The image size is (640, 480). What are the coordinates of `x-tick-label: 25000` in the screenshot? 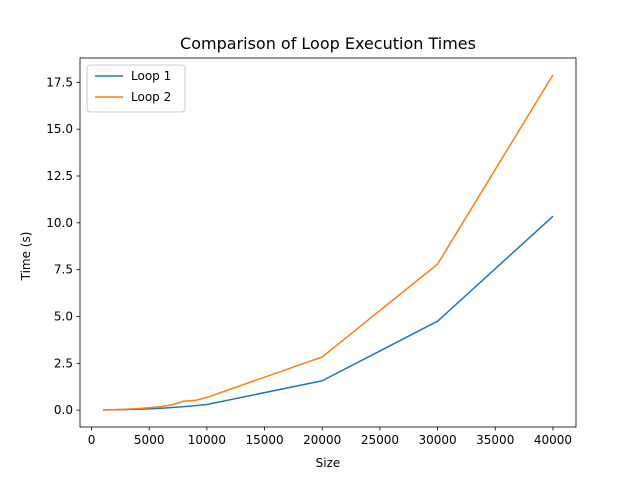 It's located at (380, 440).